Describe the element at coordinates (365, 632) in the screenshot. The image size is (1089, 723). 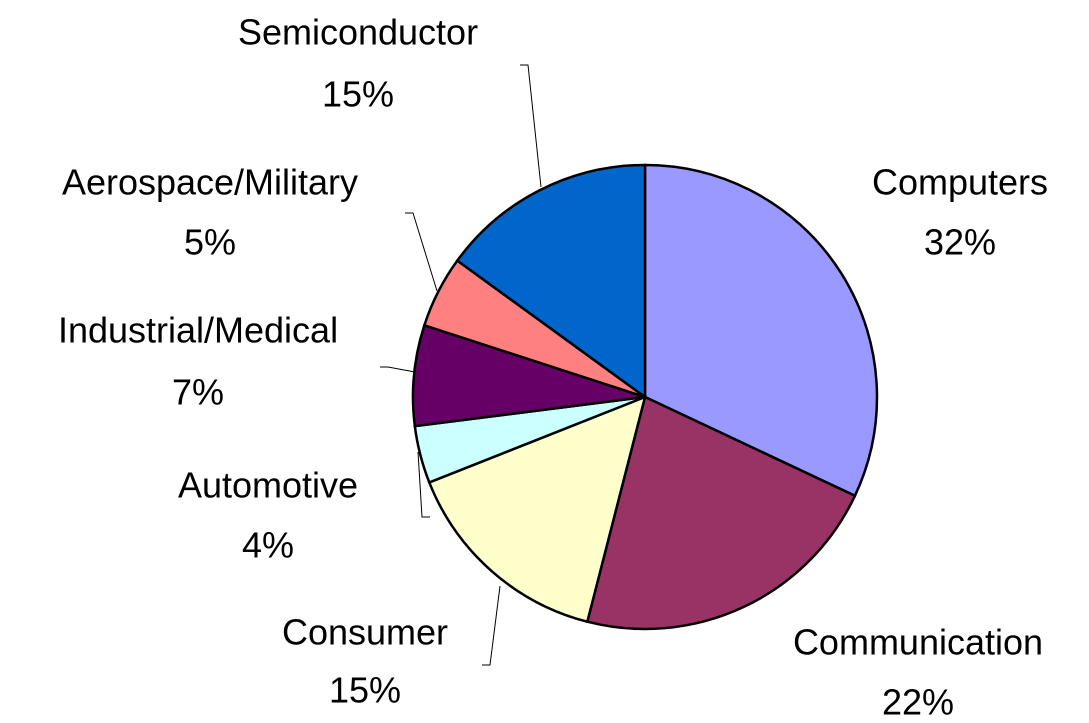
I see `slice-label: Consumer` at that location.